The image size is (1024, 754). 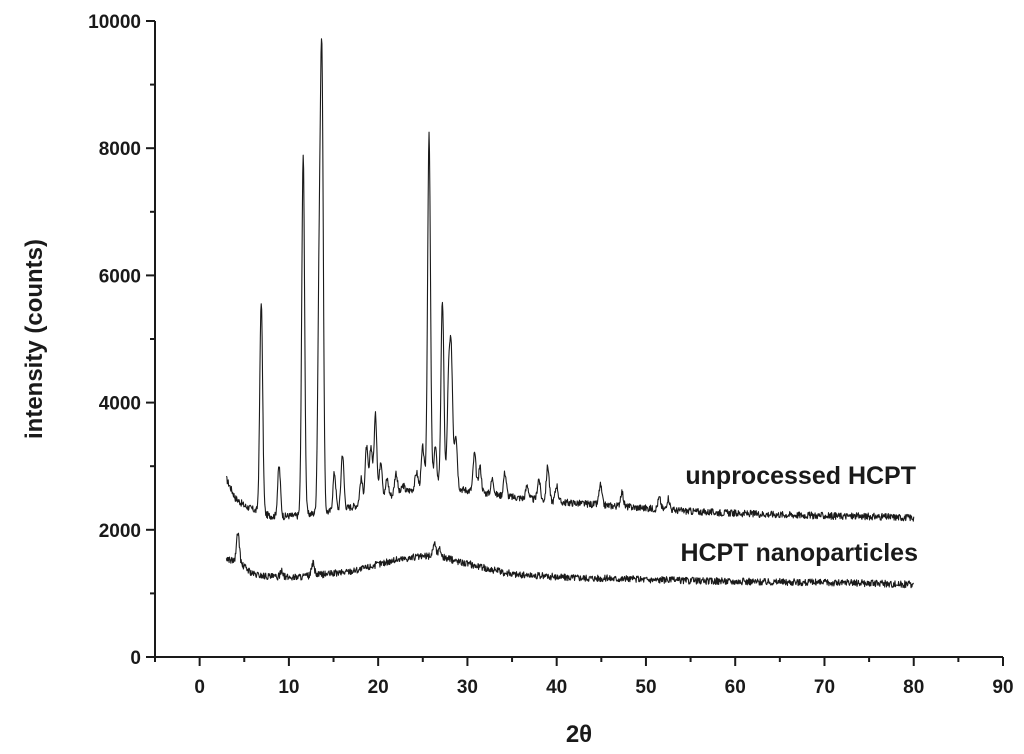 I want to click on x-tick-label: 30, so click(x=467, y=687).